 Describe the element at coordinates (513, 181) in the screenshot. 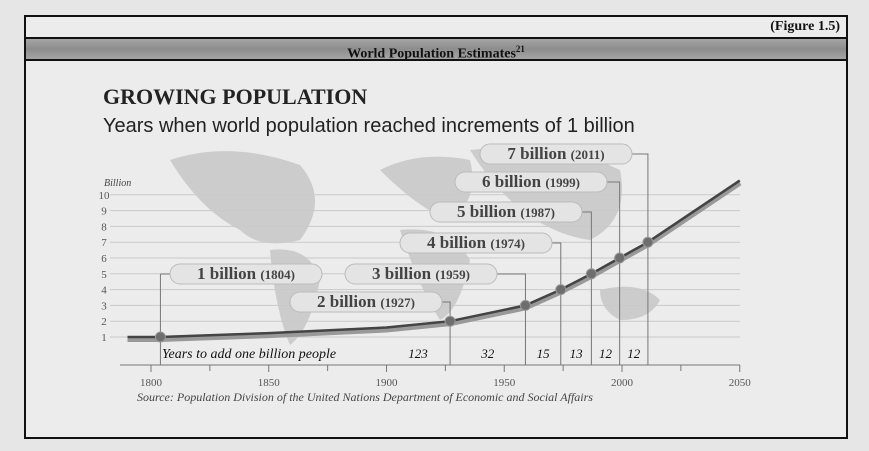

I see `milestone-billion: 6 billion` at that location.